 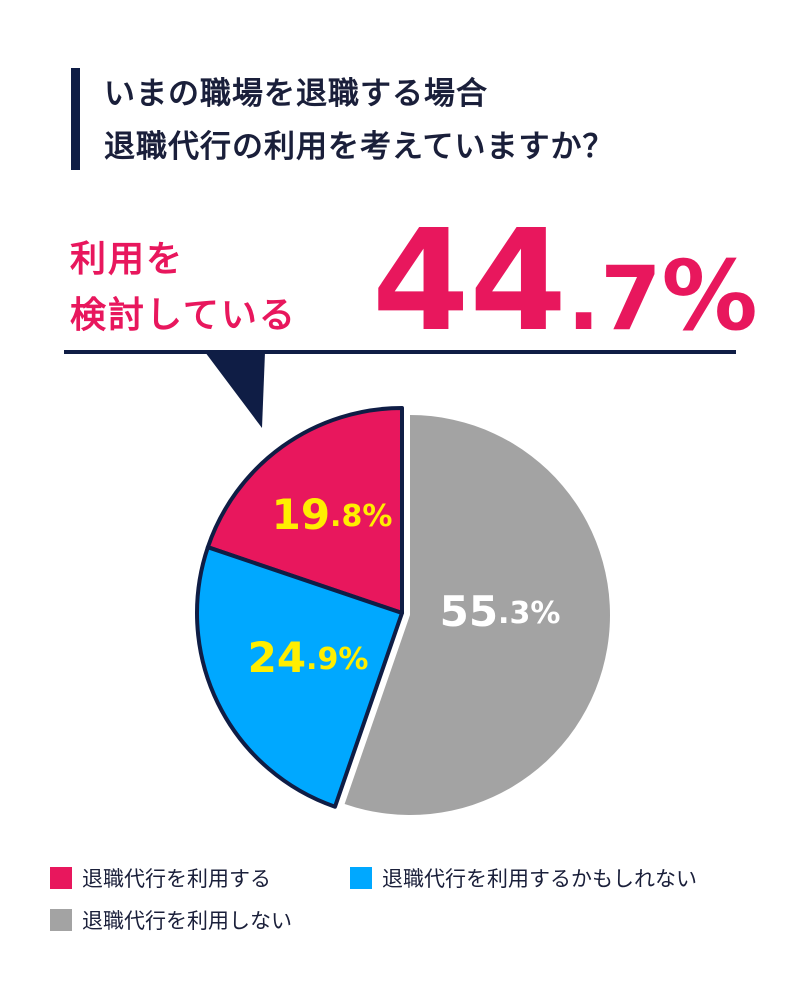 I want to click on callout-value: 44.7%, so click(x=565, y=282).